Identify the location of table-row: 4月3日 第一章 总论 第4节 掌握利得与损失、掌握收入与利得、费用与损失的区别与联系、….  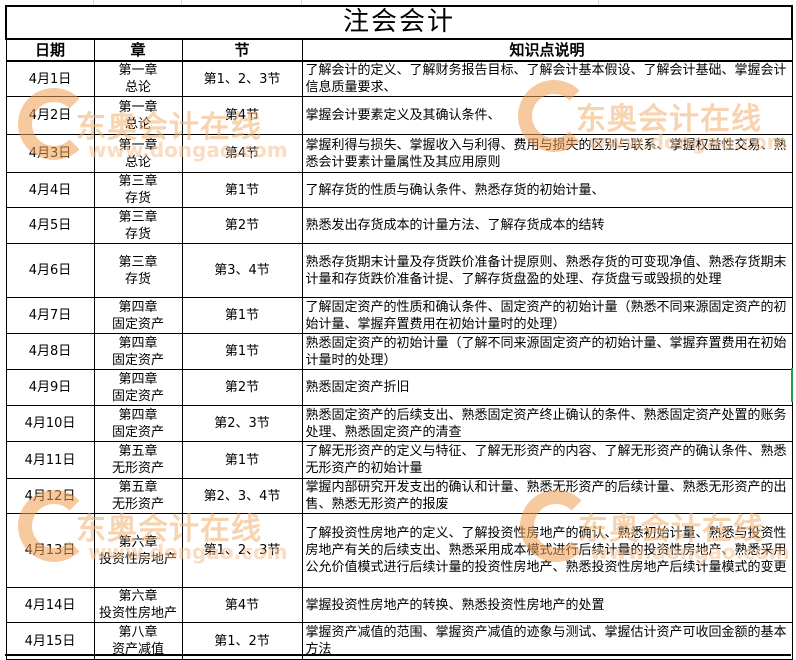
(399, 153).